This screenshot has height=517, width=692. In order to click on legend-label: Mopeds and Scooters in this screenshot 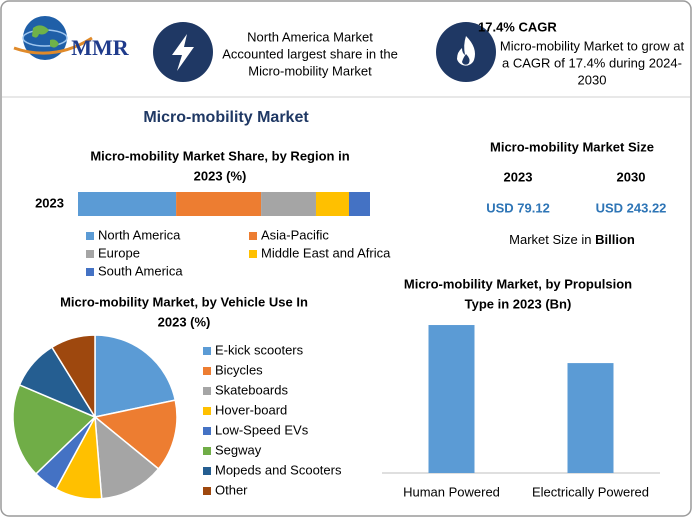, I will do `click(278, 469)`.